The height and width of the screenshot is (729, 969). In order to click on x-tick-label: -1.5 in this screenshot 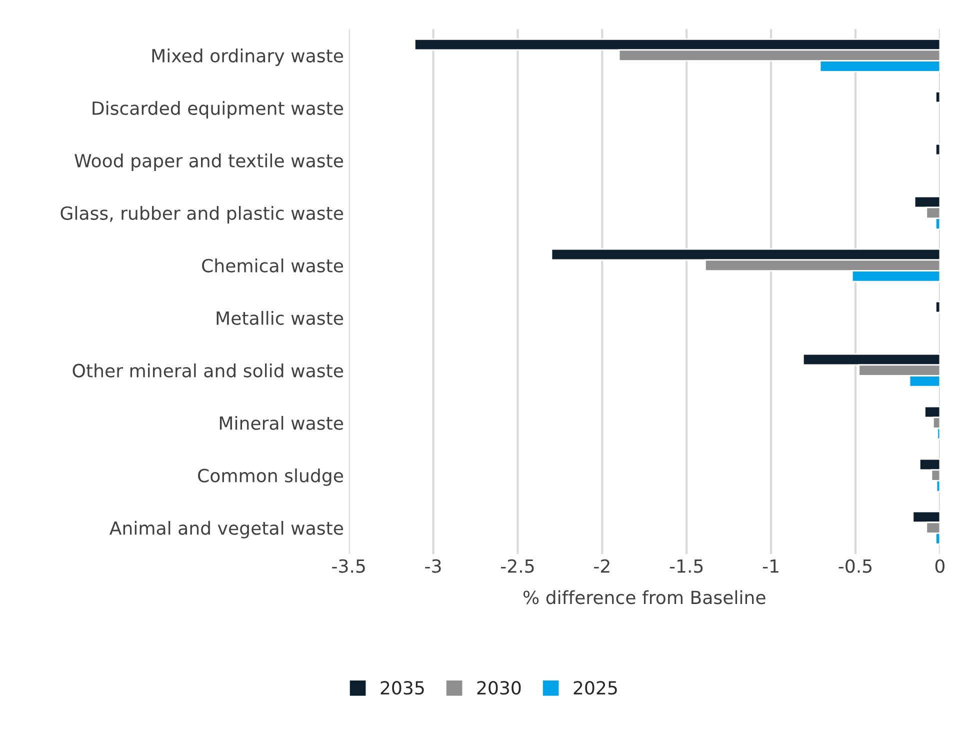, I will do `click(686, 566)`.